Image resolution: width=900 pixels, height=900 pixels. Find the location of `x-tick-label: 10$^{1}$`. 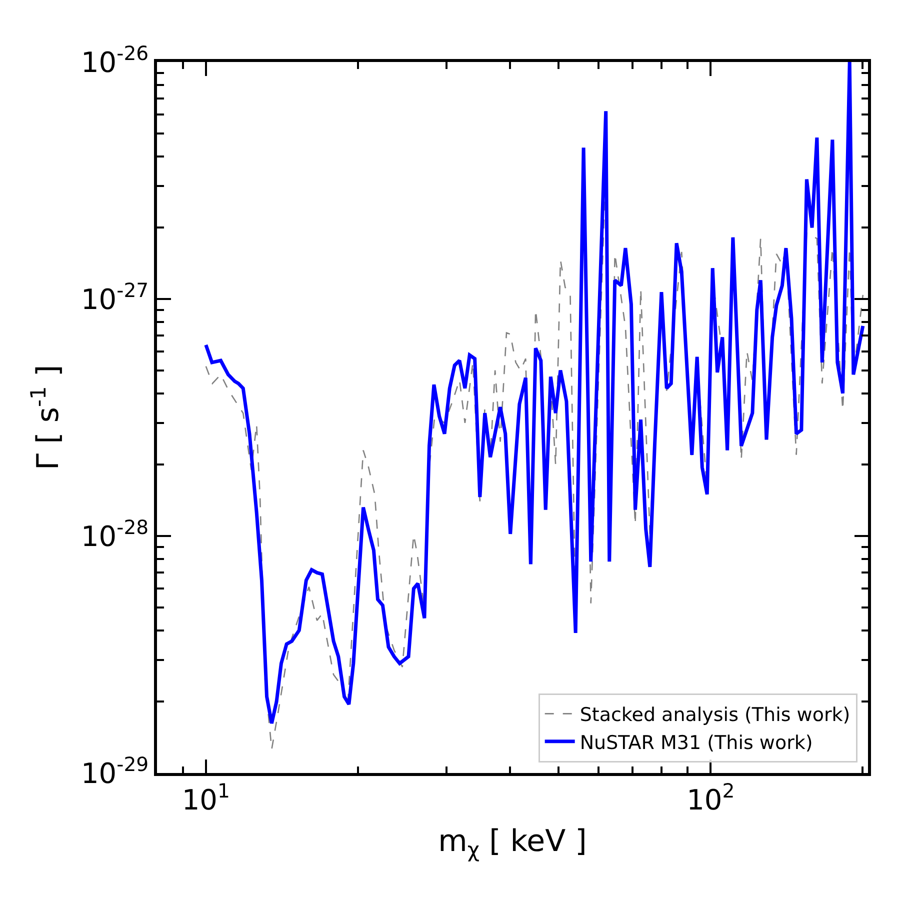

x-tick-label: 10$^{1}$ is located at coordinates (206, 798).